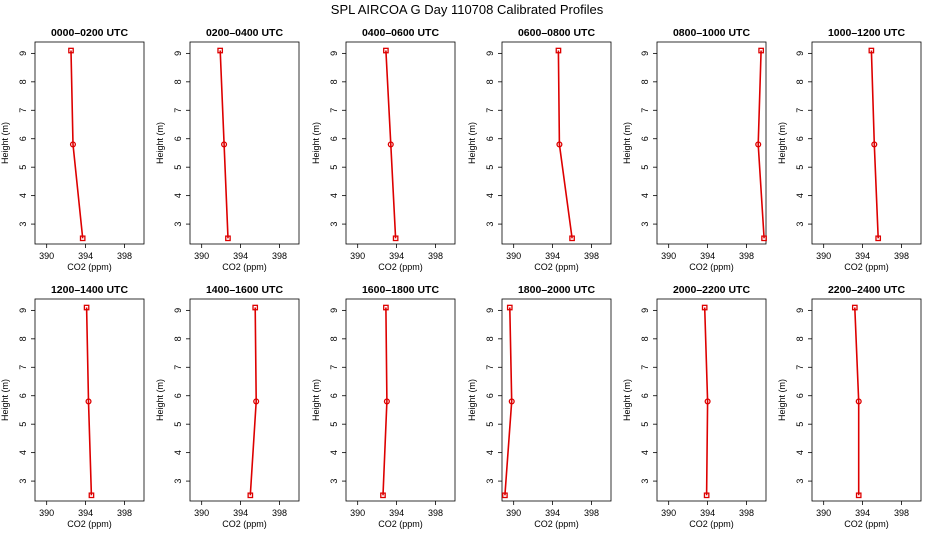  I want to click on panel-title: 0400–0600 UTC, so click(400, 33).